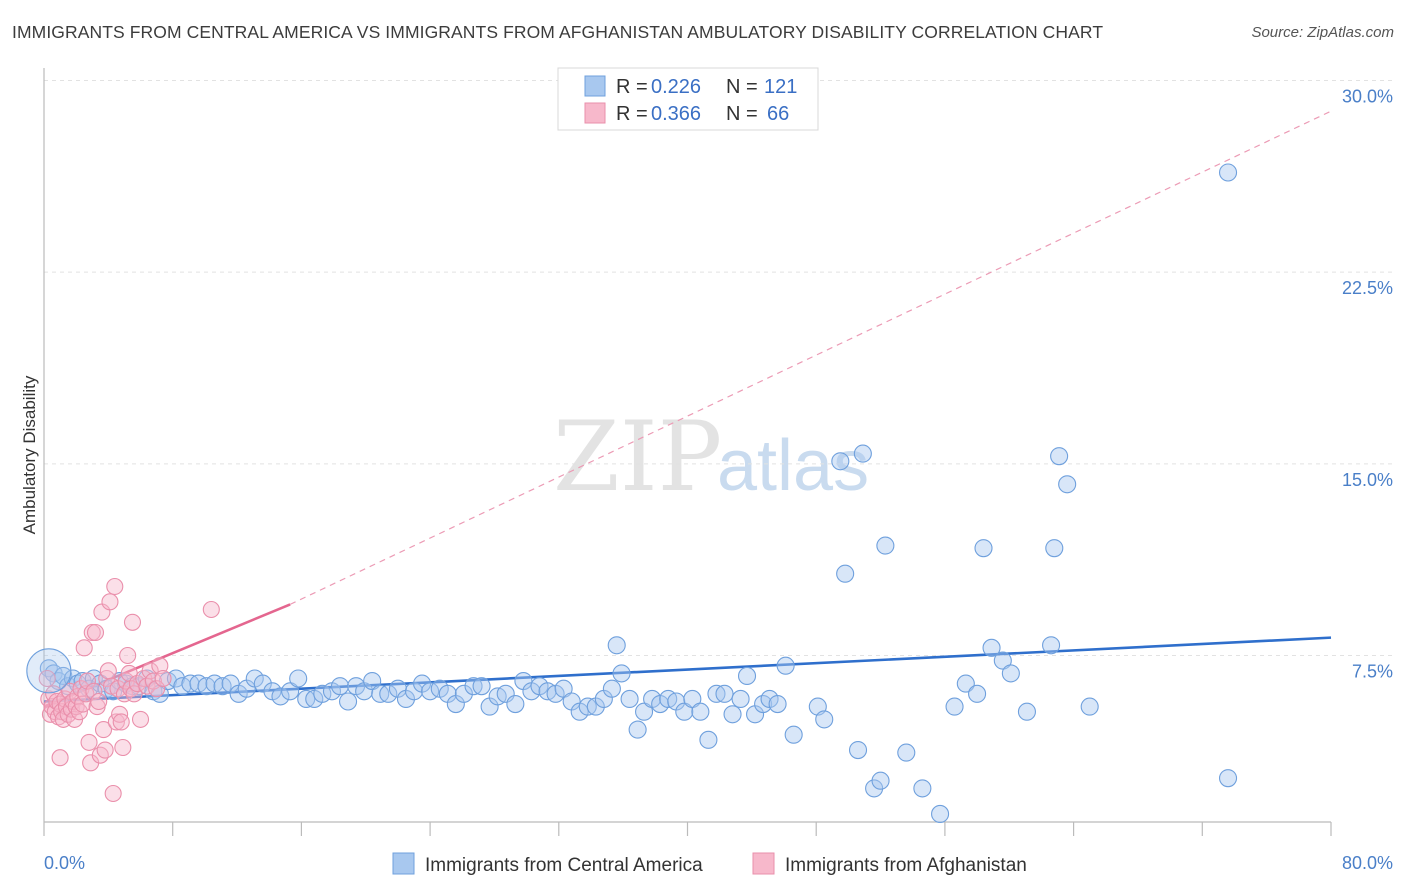 The height and width of the screenshot is (892, 1406). I want to click on source-label: Source: ZipAtlas.com, so click(1322, 32).